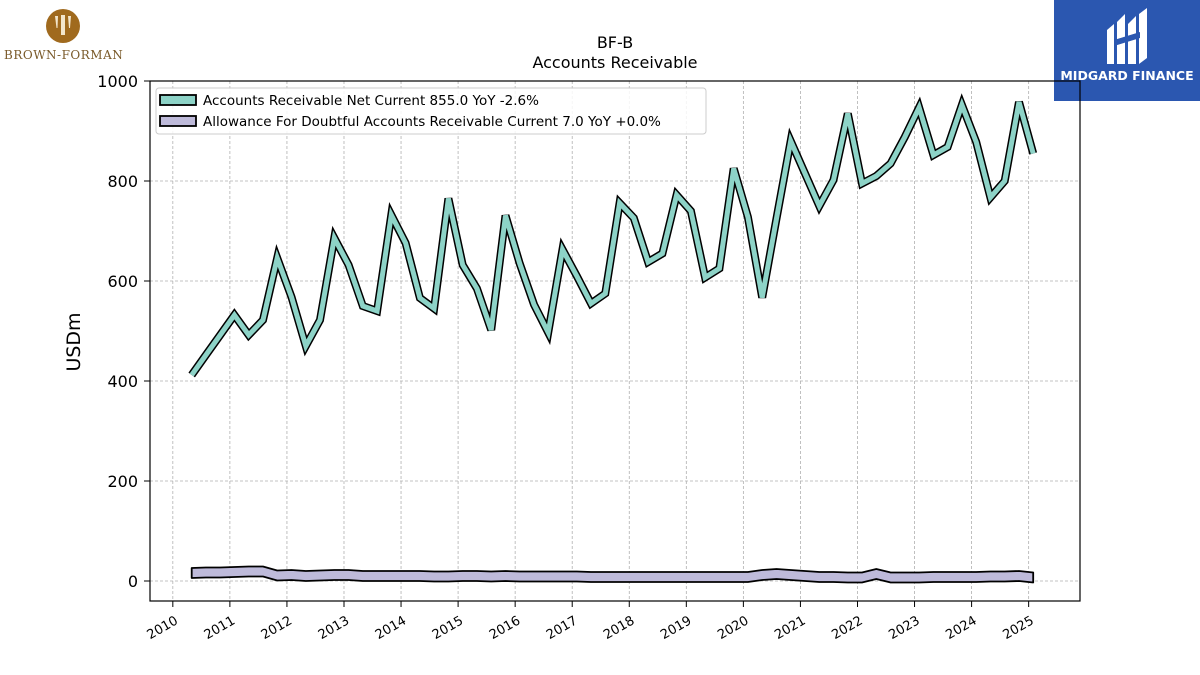 The width and height of the screenshot is (1200, 675). Describe the element at coordinates (619, 628) in the screenshot. I see `x-tick-label: 2018` at that location.